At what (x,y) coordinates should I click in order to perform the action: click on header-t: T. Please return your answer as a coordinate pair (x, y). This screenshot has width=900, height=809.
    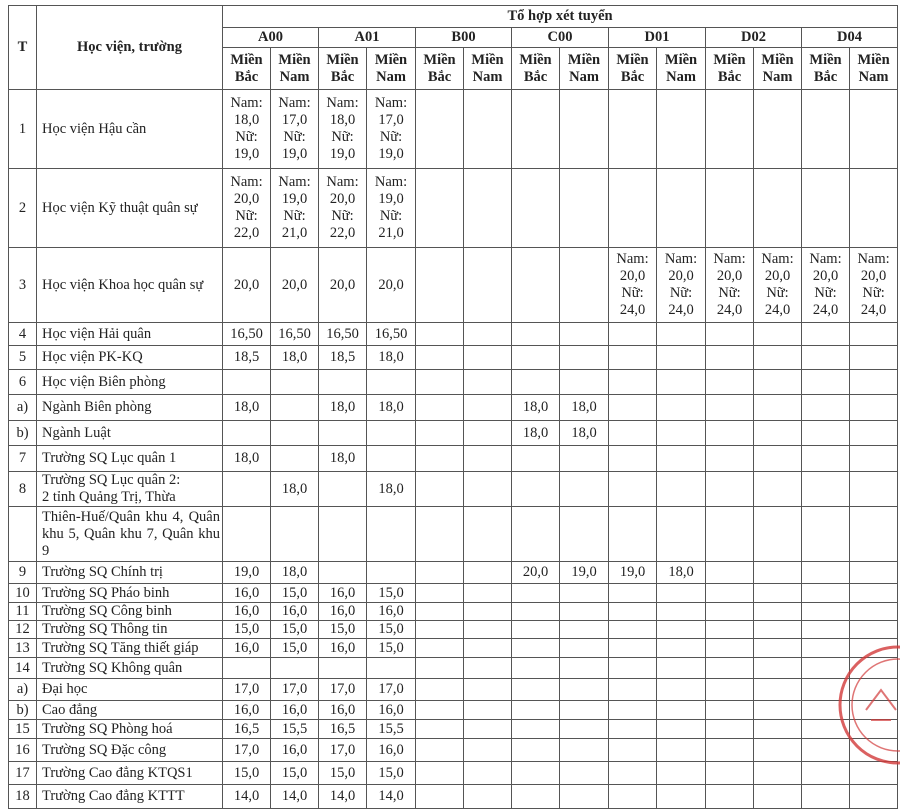
    Looking at the image, I should click on (22, 47).